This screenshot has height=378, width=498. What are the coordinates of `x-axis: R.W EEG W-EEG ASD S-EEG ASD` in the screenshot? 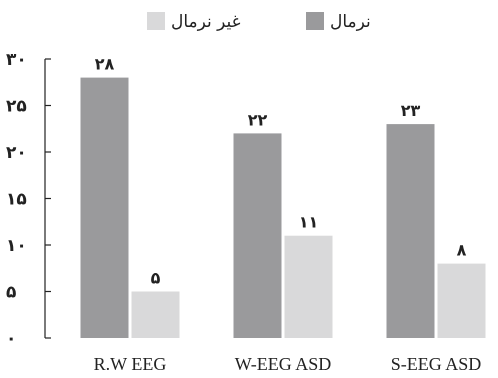 It's located at (288, 364).